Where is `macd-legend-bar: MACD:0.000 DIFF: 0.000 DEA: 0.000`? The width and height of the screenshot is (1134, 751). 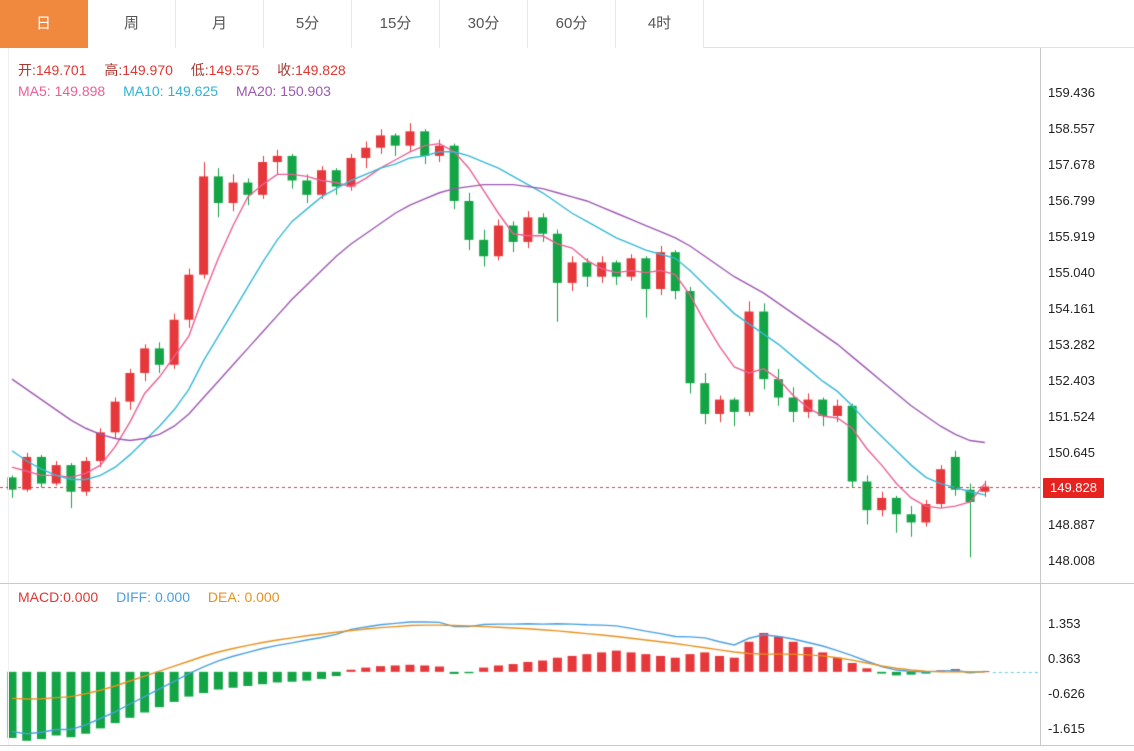
macd-legend-bar: MACD:0.000 DIFF: 0.000 DEA: 0.000 is located at coordinates (156, 597).